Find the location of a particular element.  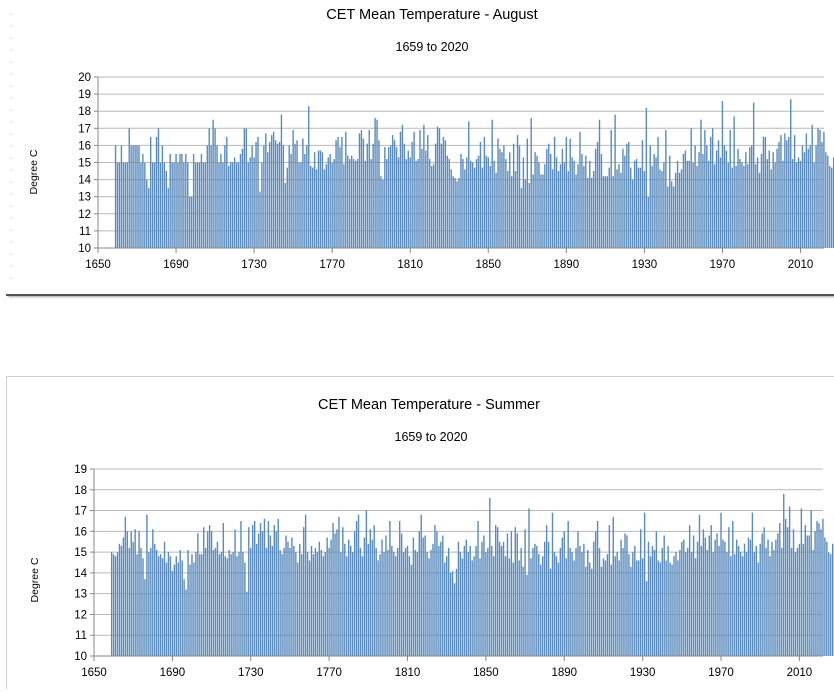

y-tick-label: 13 is located at coordinates (84, 198).